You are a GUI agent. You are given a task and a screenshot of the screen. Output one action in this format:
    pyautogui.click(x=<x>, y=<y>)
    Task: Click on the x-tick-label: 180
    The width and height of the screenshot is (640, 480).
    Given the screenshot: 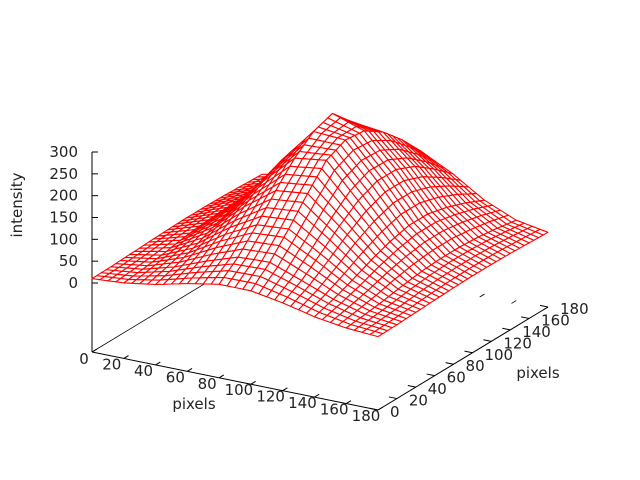 What is the action you would take?
    pyautogui.click(x=366, y=416)
    